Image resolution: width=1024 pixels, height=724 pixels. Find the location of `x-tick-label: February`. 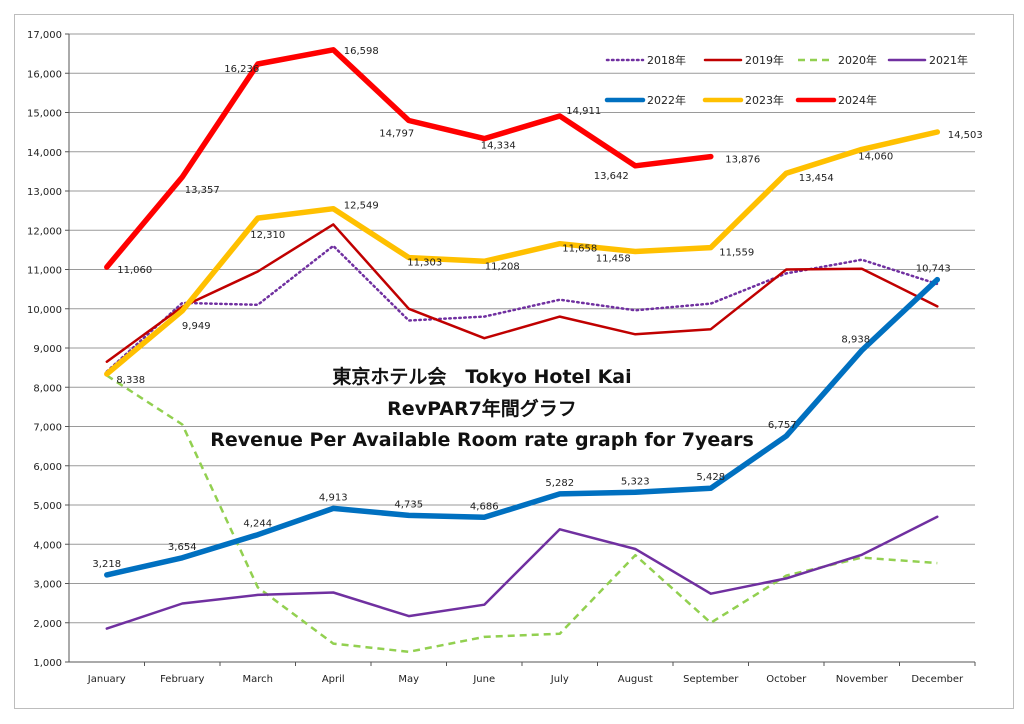

x-tick-label: February is located at coordinates (182, 679).